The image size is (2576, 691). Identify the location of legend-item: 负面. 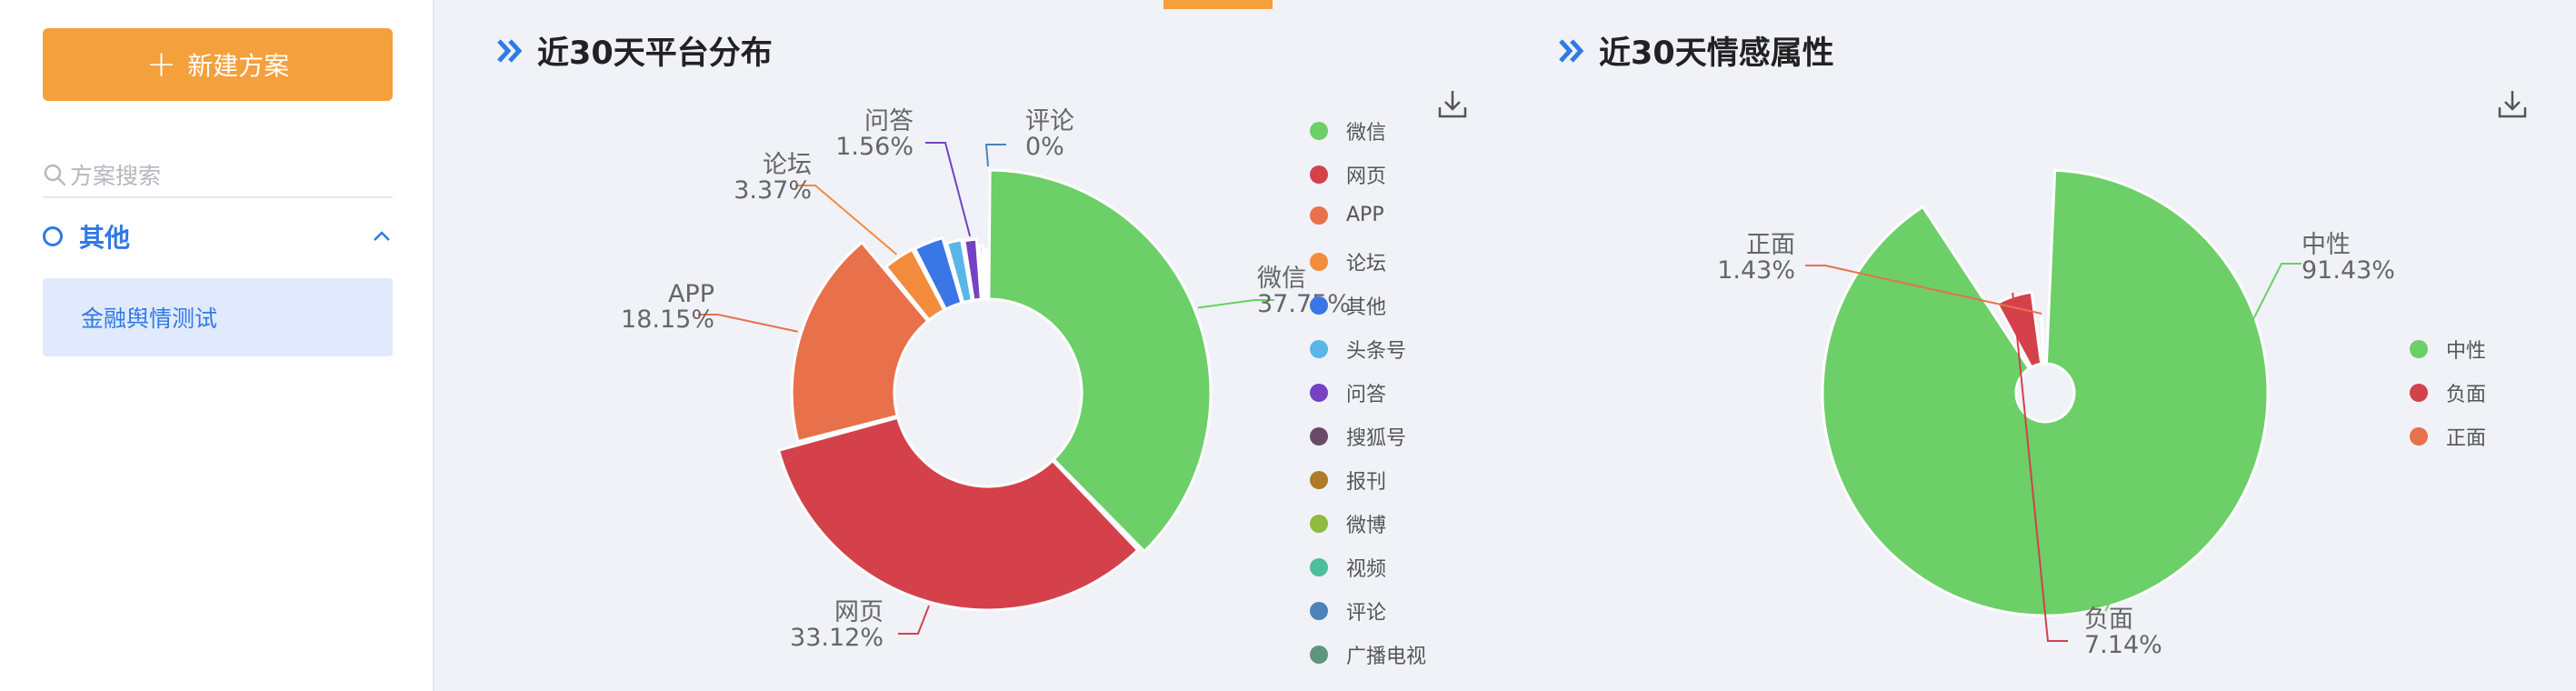
(2448, 392).